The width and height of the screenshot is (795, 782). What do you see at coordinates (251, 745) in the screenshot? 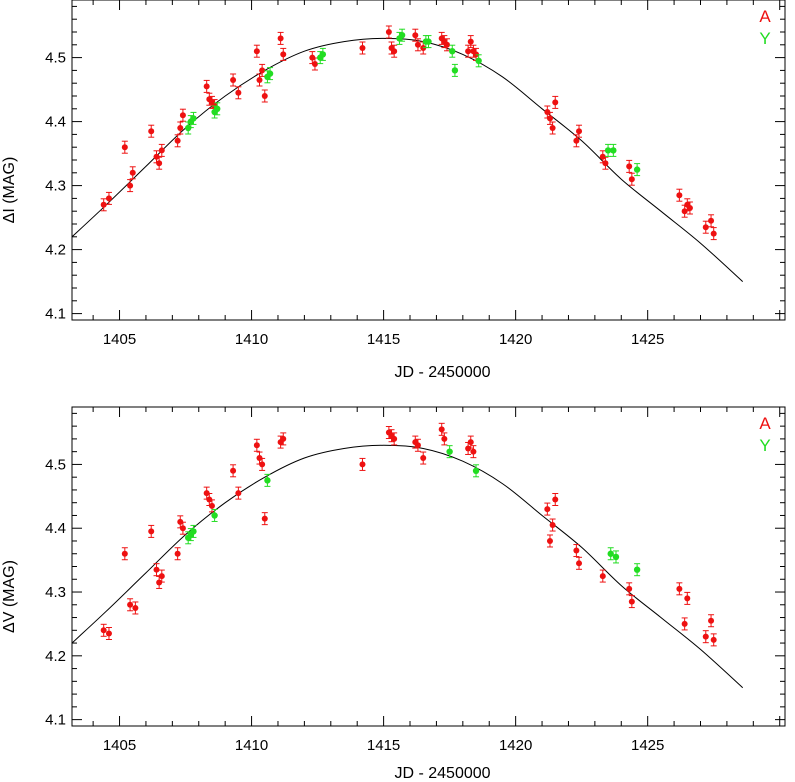
I see `x-tick-label: 1410` at bounding box center [251, 745].